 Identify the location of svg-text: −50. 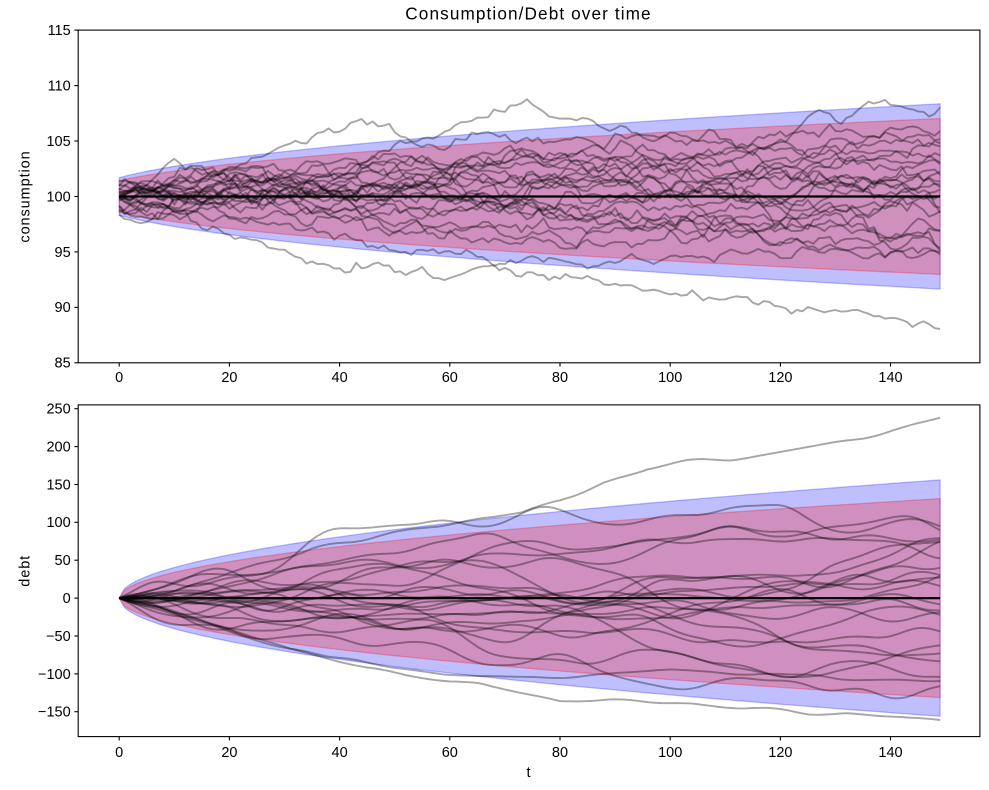
(58, 637).